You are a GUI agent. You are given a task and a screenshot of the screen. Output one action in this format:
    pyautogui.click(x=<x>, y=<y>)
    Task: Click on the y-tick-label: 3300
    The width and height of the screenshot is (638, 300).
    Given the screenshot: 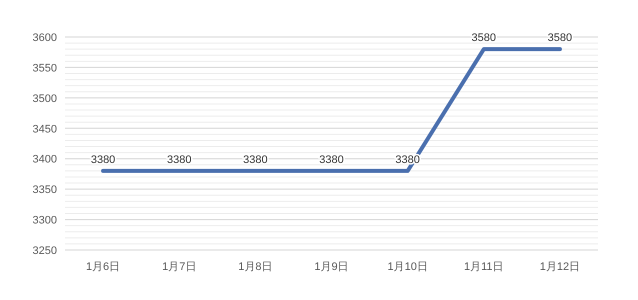 What is the action you would take?
    pyautogui.click(x=44, y=220)
    